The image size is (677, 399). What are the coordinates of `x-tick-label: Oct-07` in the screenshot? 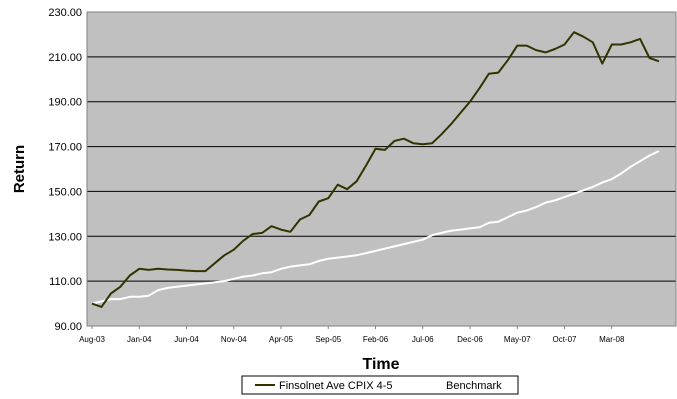 It's located at (564, 339).